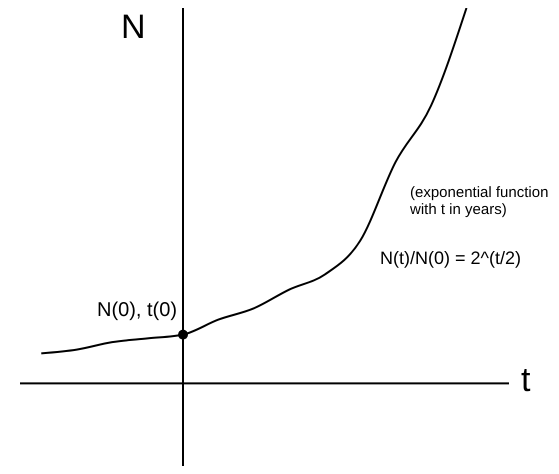  Describe the element at coordinates (450, 258) in the screenshot. I see `annotation: N(t)/N(0) = 2^(t/2)` at that location.